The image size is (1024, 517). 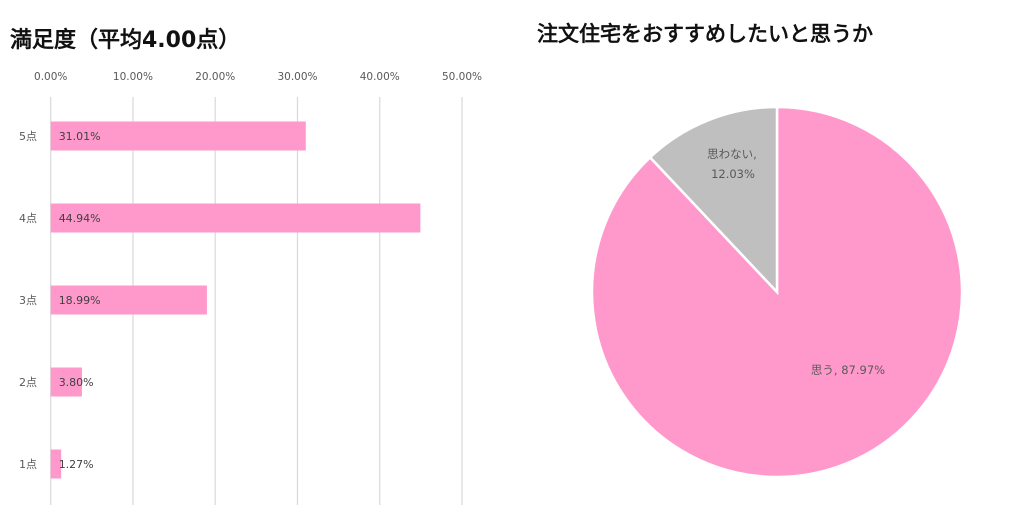 I want to click on pie-data-label: 12.03%, so click(x=733, y=174).